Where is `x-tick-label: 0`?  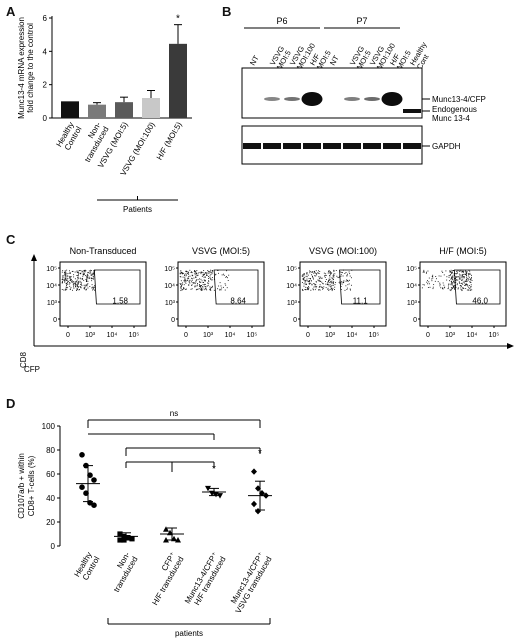
x-tick-label: 0 is located at coordinates (428, 335).